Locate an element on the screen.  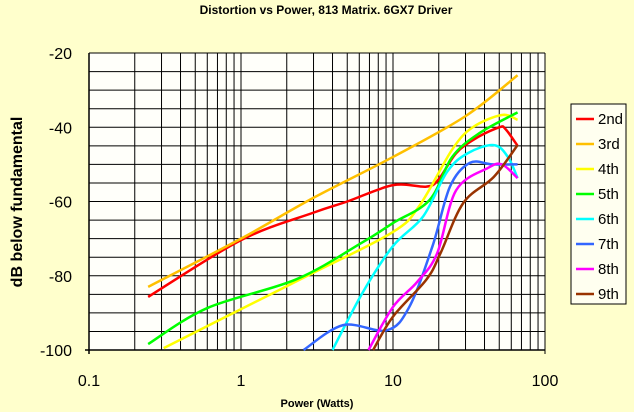
y-tick-label: -60 is located at coordinates (60, 203).